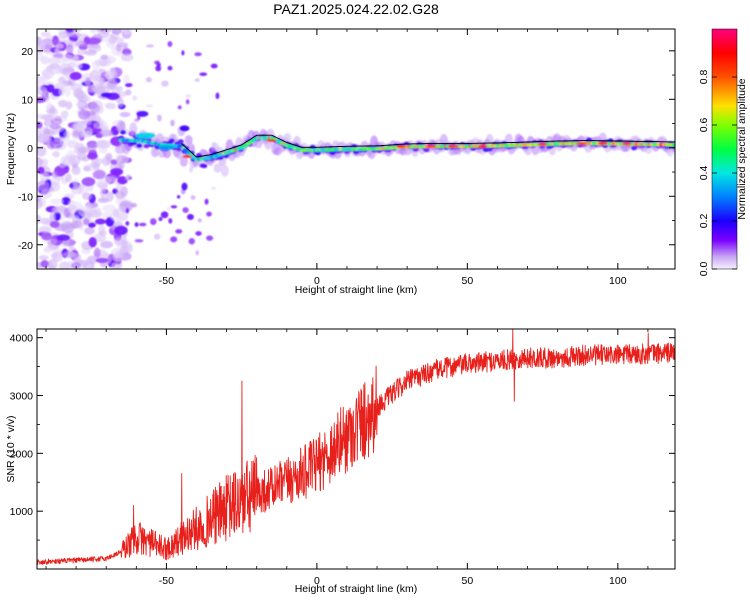 This screenshot has width=750, height=600. What do you see at coordinates (356, 9) in the screenshot?
I see `chart-title: PAZ1.2025.024.22.02.G28` at bounding box center [356, 9].